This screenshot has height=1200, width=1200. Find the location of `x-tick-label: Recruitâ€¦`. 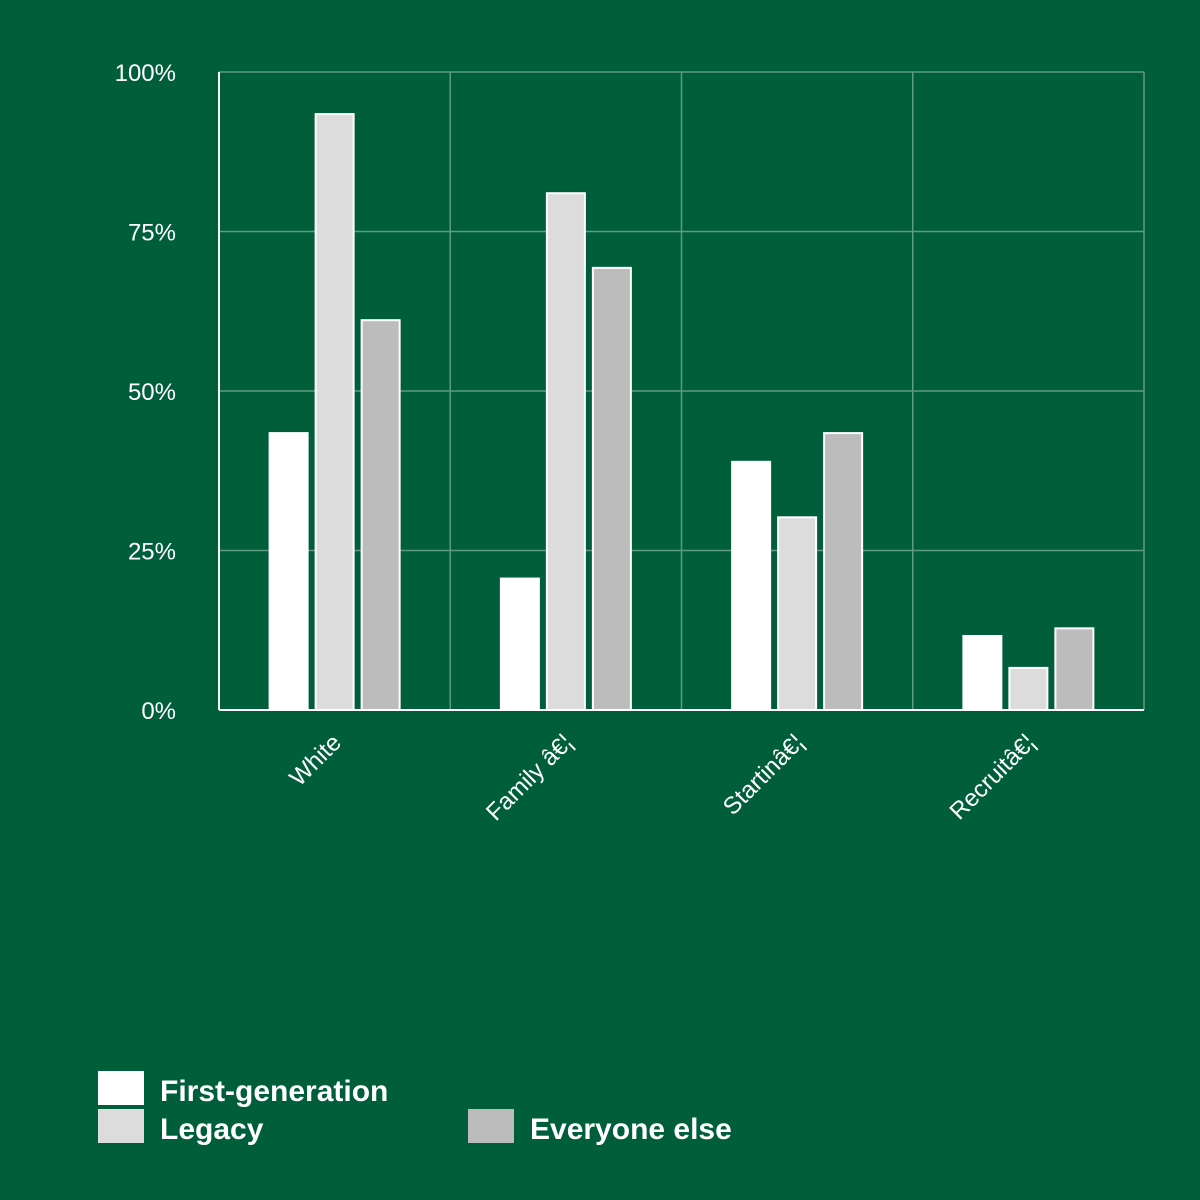

x-tick-label: Recruitâ€¦ is located at coordinates (992, 777).